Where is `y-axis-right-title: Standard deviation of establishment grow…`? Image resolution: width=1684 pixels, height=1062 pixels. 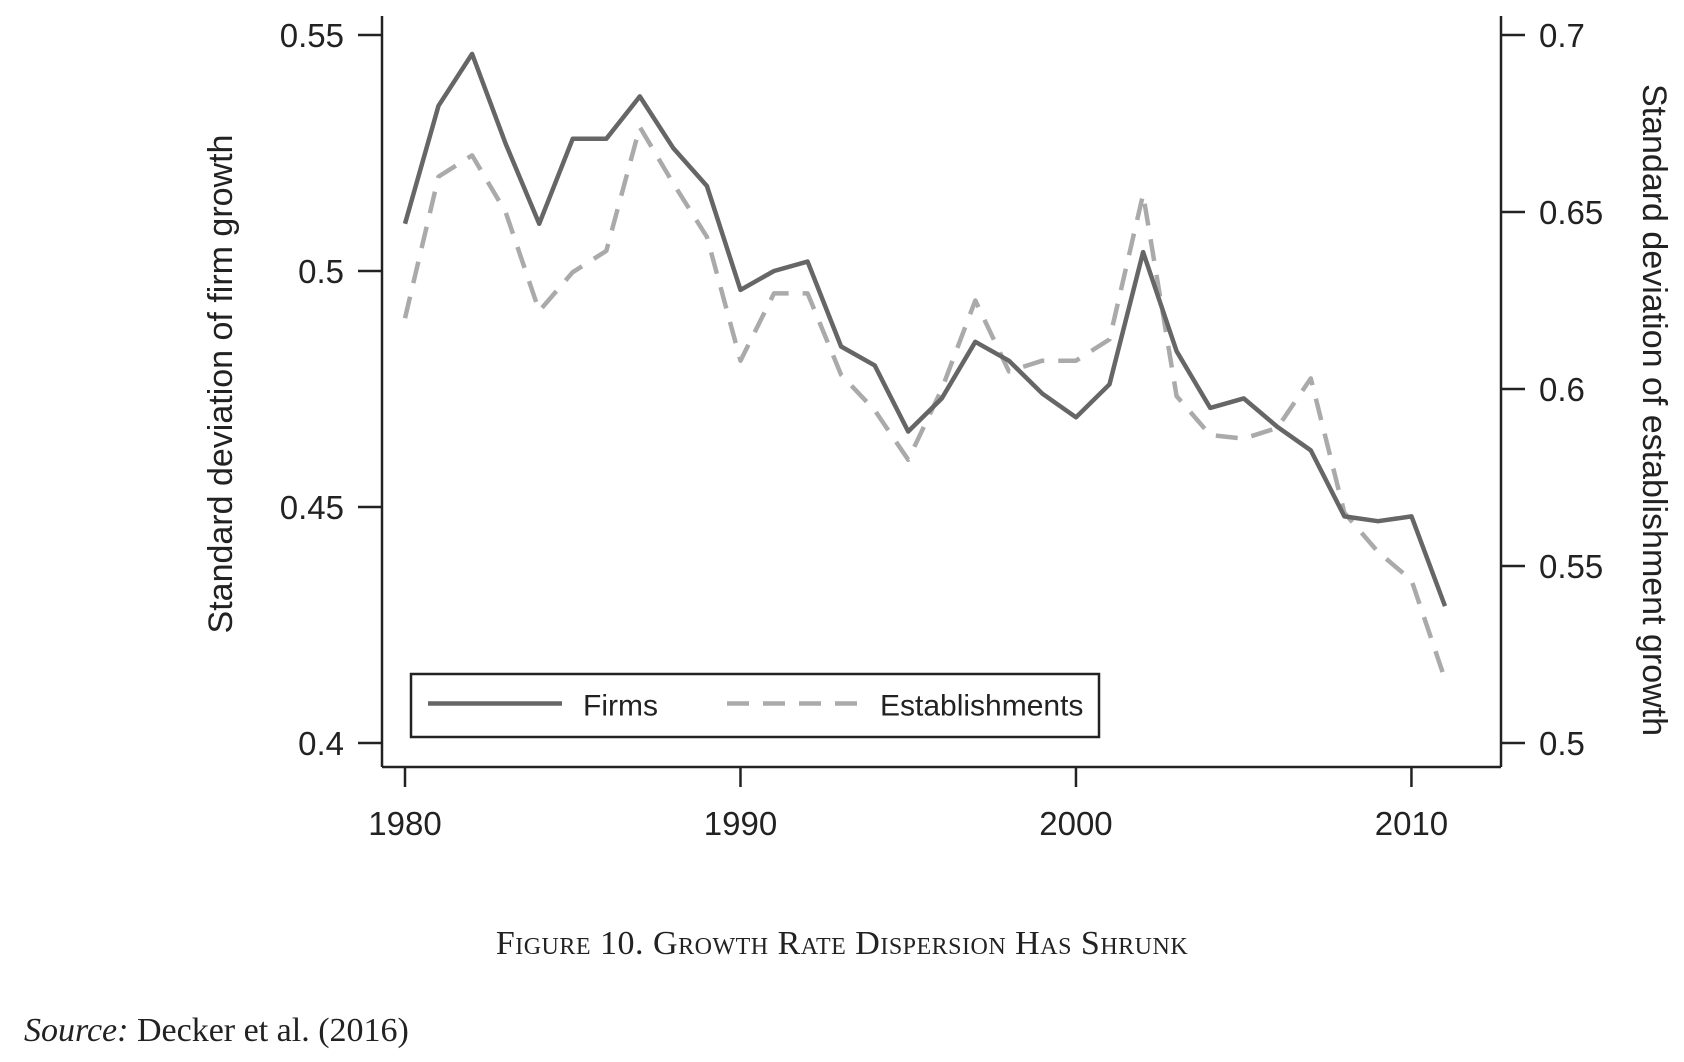 y-axis-right-title: Standard deviation of establishment grow… is located at coordinates (1654, 410).